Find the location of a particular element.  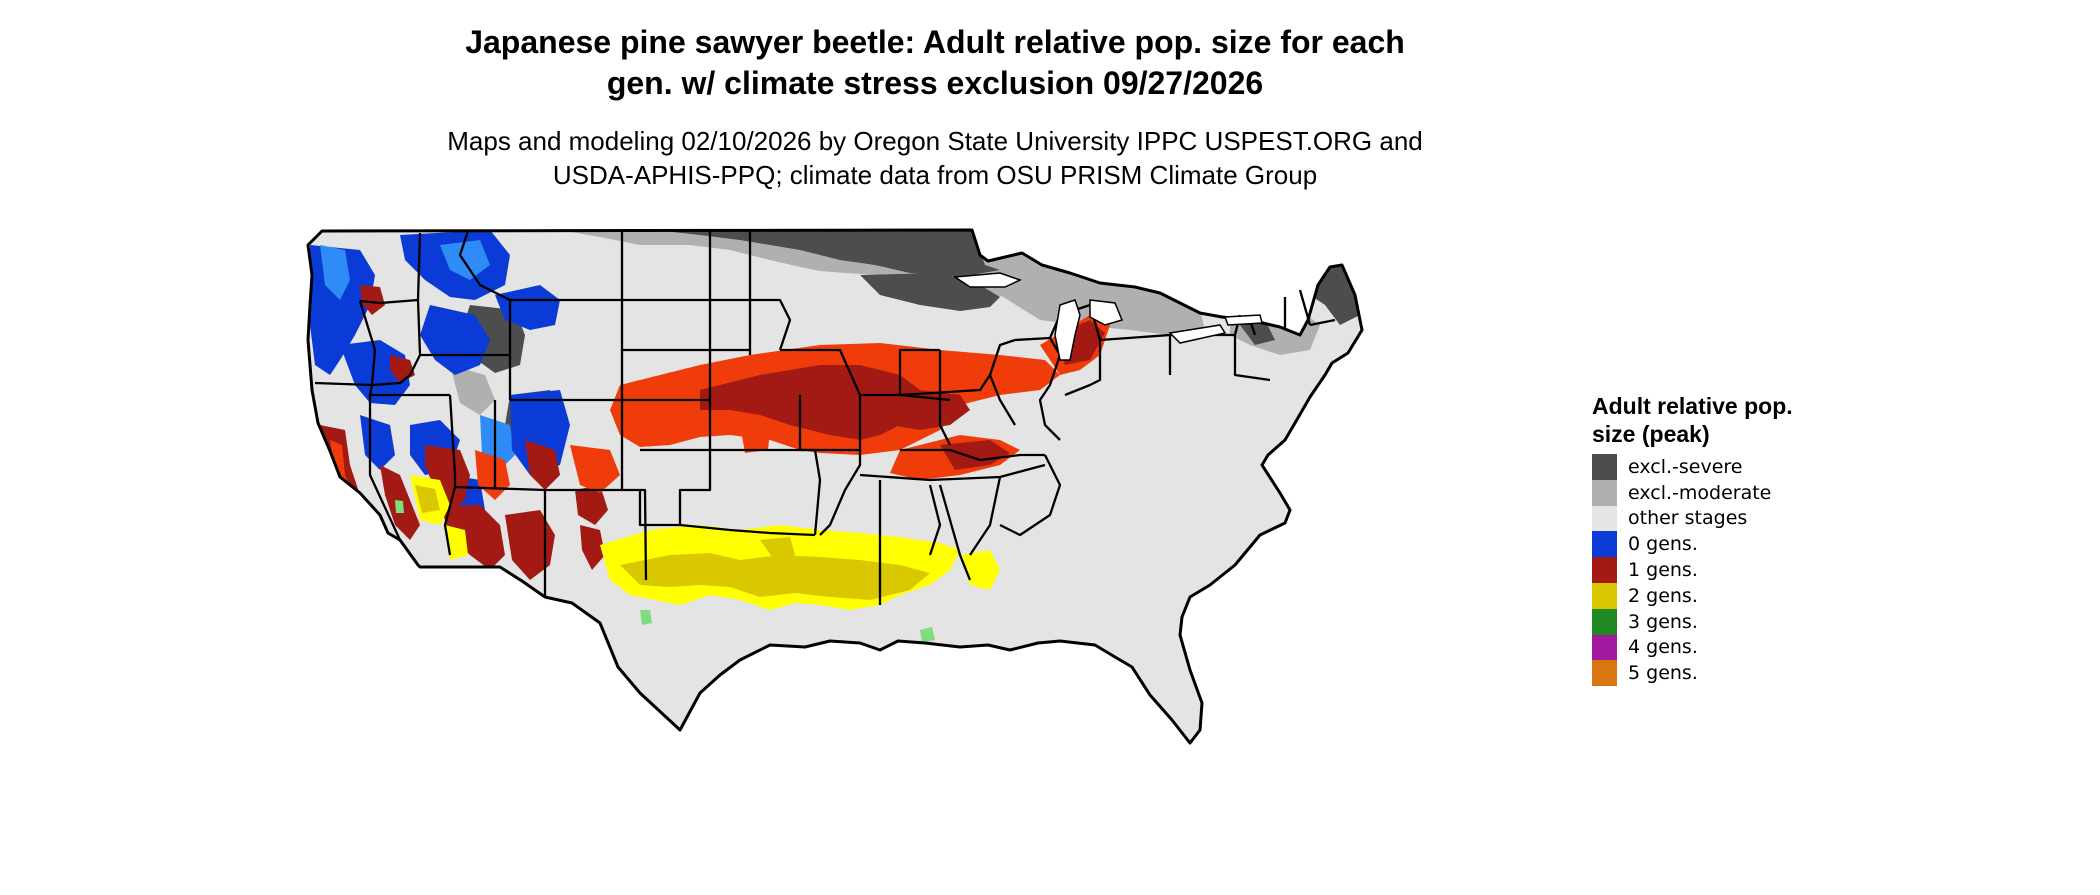

legend-label: 3 gens. is located at coordinates (1663, 621).